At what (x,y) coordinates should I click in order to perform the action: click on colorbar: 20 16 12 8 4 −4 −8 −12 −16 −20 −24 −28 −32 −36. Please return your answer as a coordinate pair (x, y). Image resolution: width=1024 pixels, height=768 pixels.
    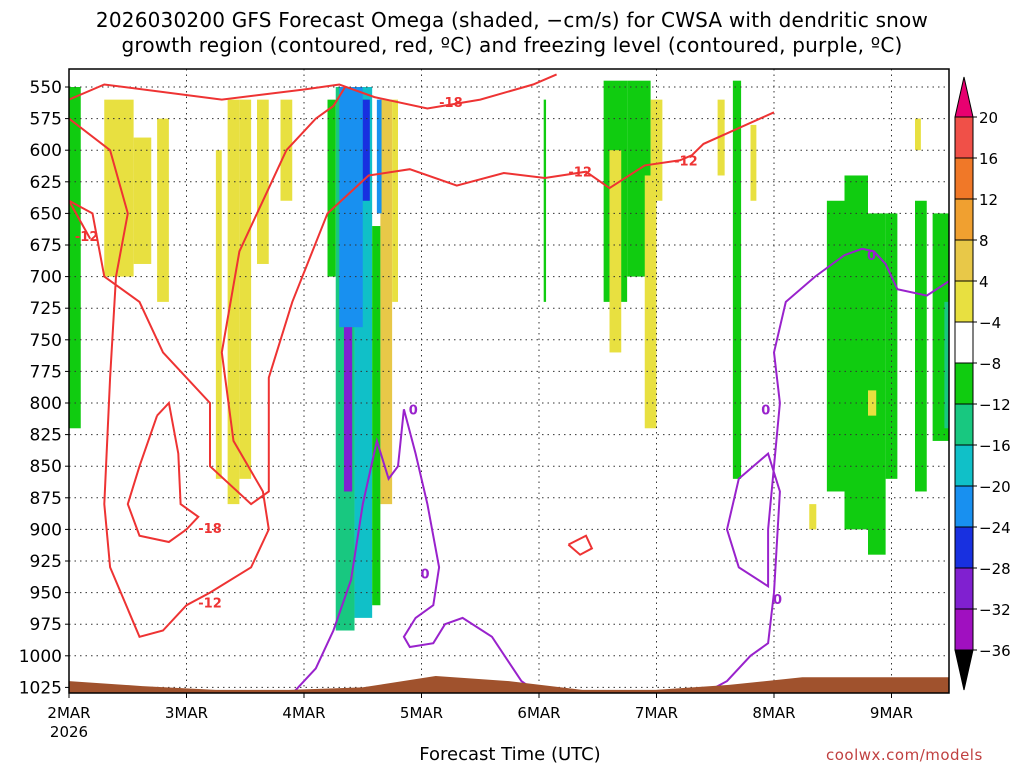
    Looking at the image, I should click on (982, 383).